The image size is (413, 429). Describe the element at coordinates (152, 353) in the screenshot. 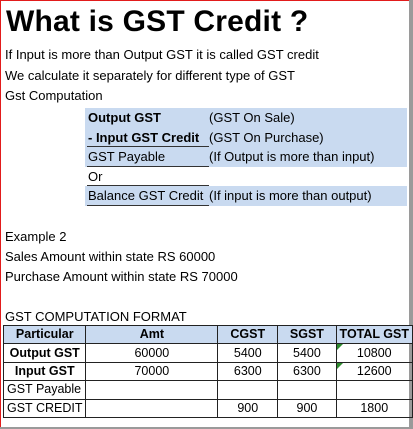

I see `table-cell: 60000` at that location.